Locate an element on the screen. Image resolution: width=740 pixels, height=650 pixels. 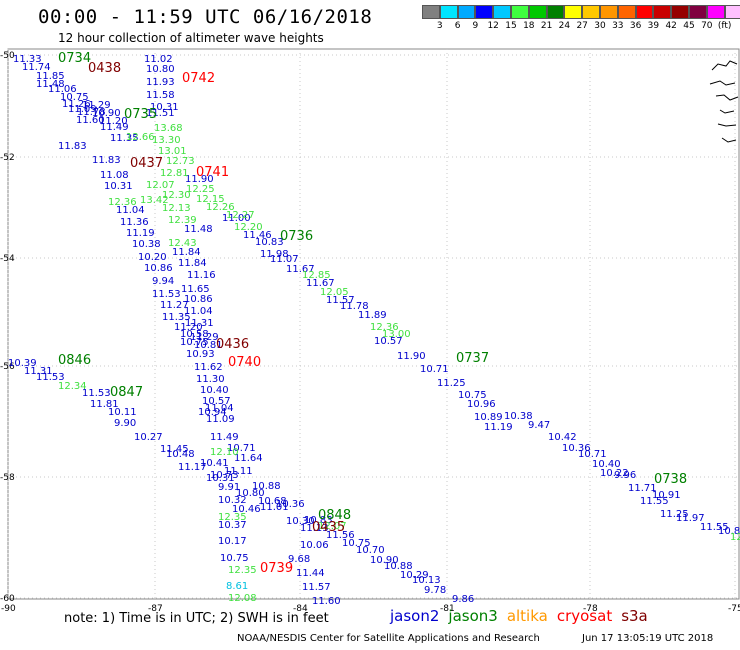
latitude-label: -58 is located at coordinates (7, 478).